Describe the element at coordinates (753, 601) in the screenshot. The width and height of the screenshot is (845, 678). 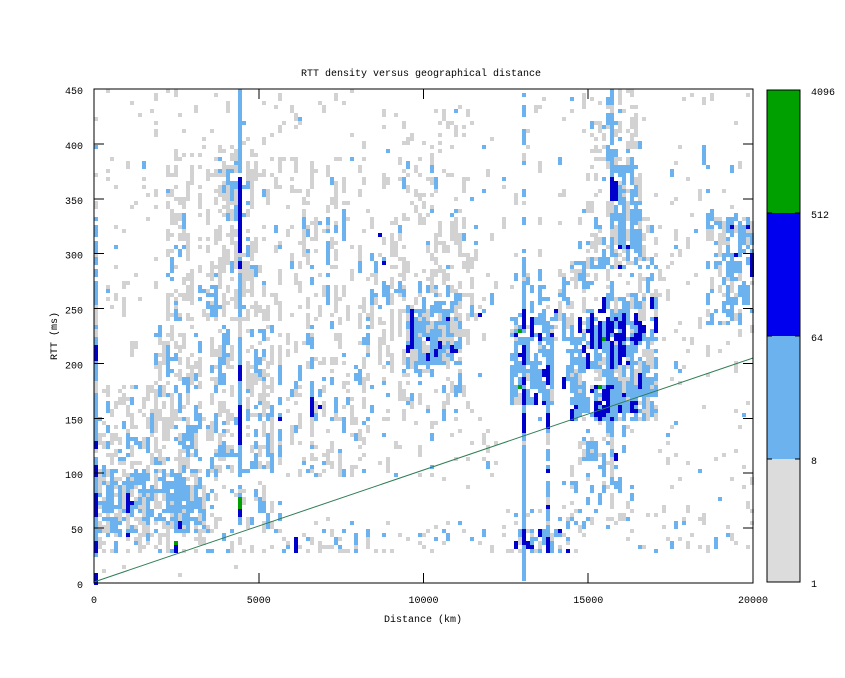
I see `svg-text: 20000` at that location.